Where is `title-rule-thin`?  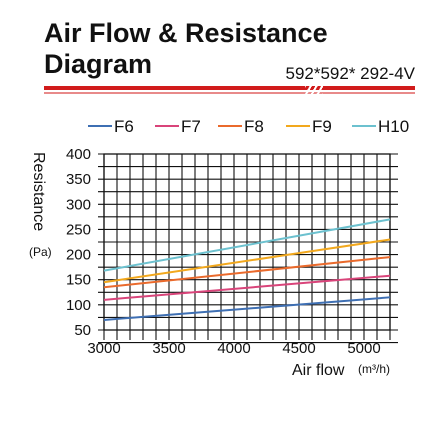
title-rule-thin is located at coordinates (229, 93).